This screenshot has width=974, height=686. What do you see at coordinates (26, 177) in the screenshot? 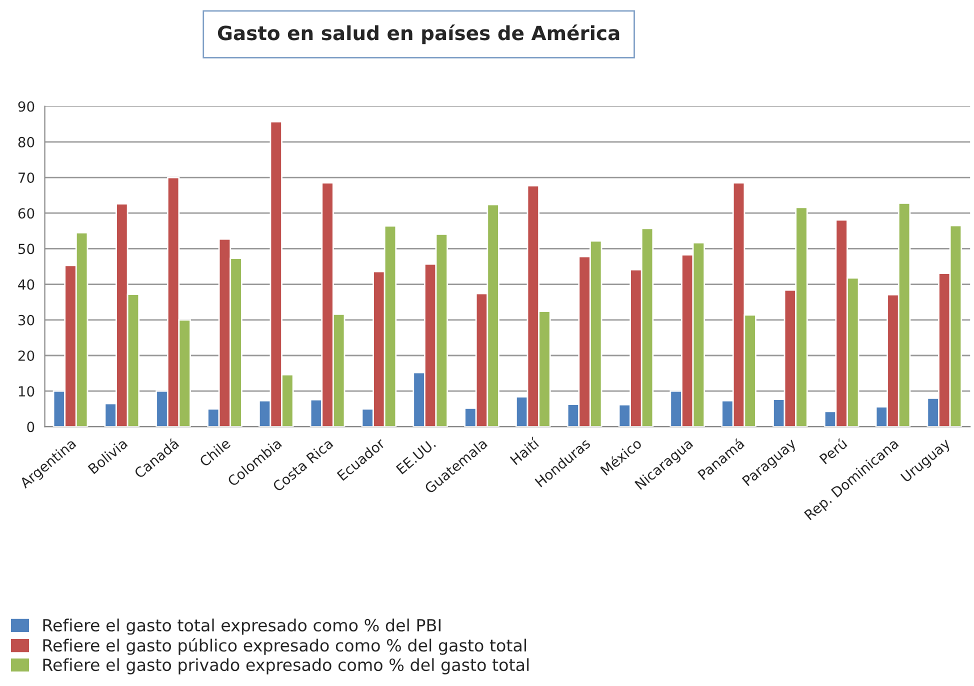
I see `y-tick-label: 70` at bounding box center [26, 177].